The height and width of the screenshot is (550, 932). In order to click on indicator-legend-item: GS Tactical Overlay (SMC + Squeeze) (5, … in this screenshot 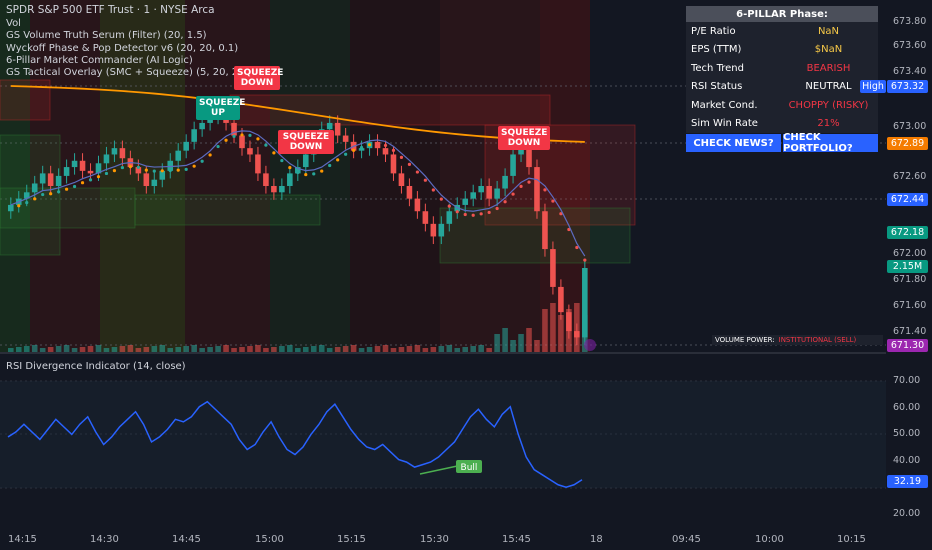, I will do `click(135, 73)`.